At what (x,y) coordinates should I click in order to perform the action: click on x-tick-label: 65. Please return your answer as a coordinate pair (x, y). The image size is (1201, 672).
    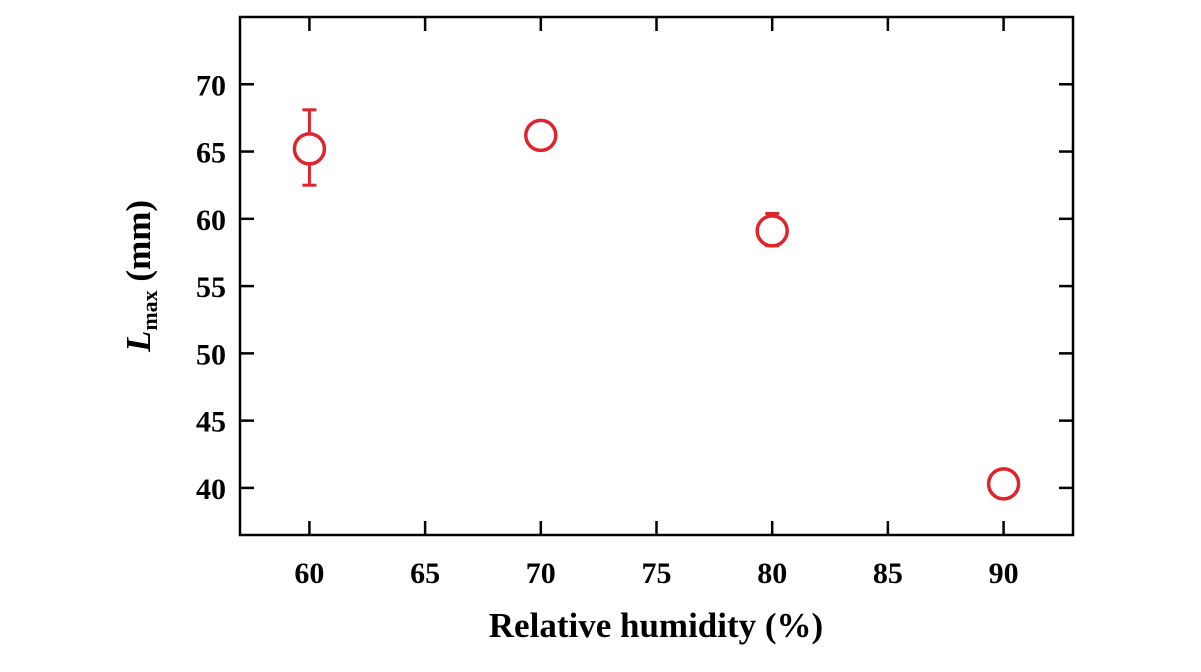
    Looking at the image, I should click on (425, 573).